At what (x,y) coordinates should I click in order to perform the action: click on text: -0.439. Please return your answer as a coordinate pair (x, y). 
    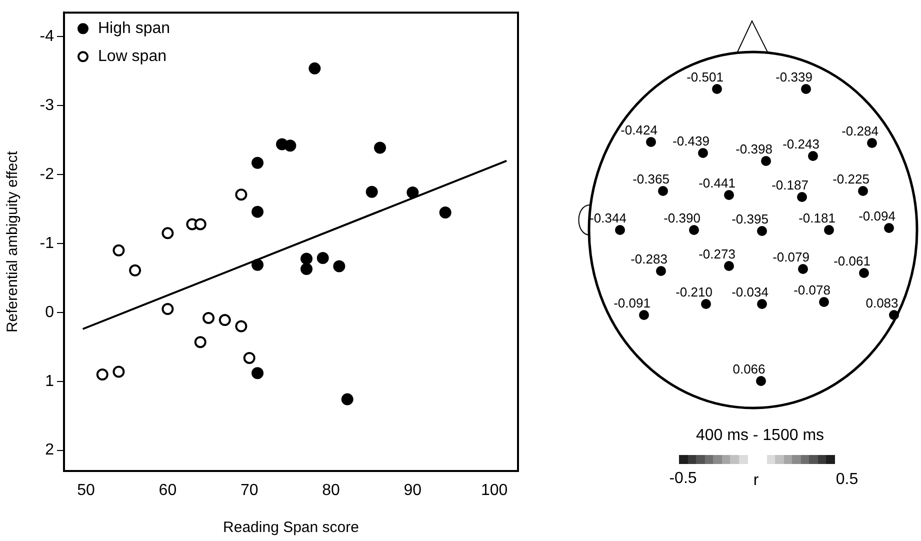
    Looking at the image, I should click on (691, 141).